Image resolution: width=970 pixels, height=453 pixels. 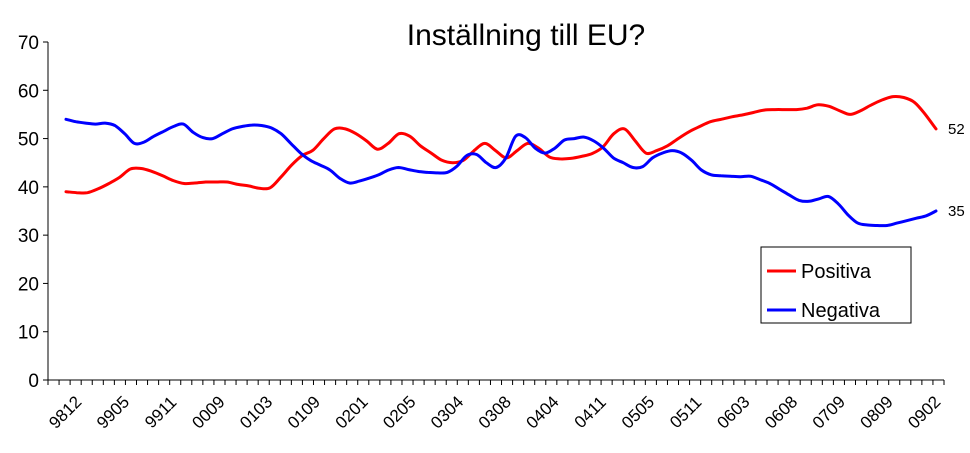 What do you see at coordinates (956, 211) in the screenshot?
I see `end-label-negativa: 35` at bounding box center [956, 211].